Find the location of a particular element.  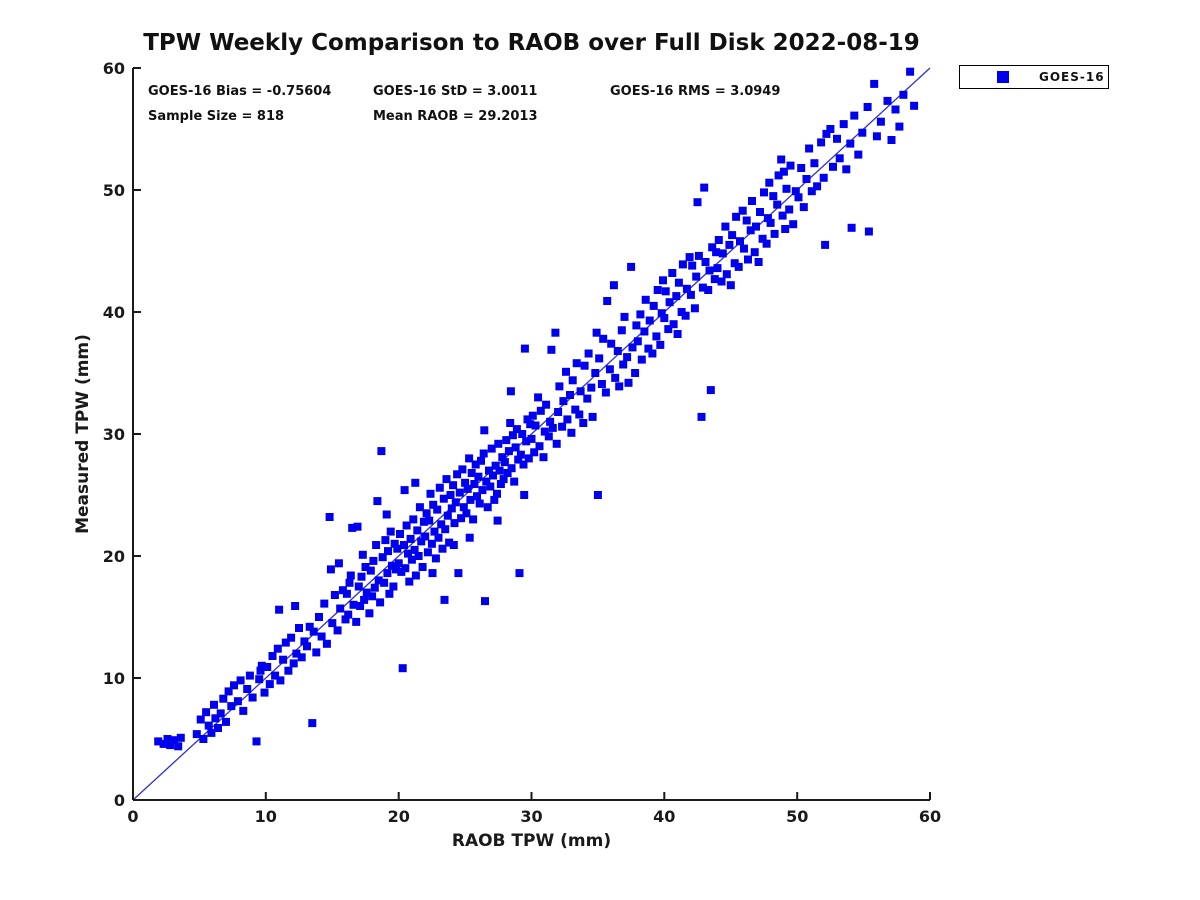

stat-mean-raob: Mean RAOB = 29.2013 is located at coordinates (455, 116).